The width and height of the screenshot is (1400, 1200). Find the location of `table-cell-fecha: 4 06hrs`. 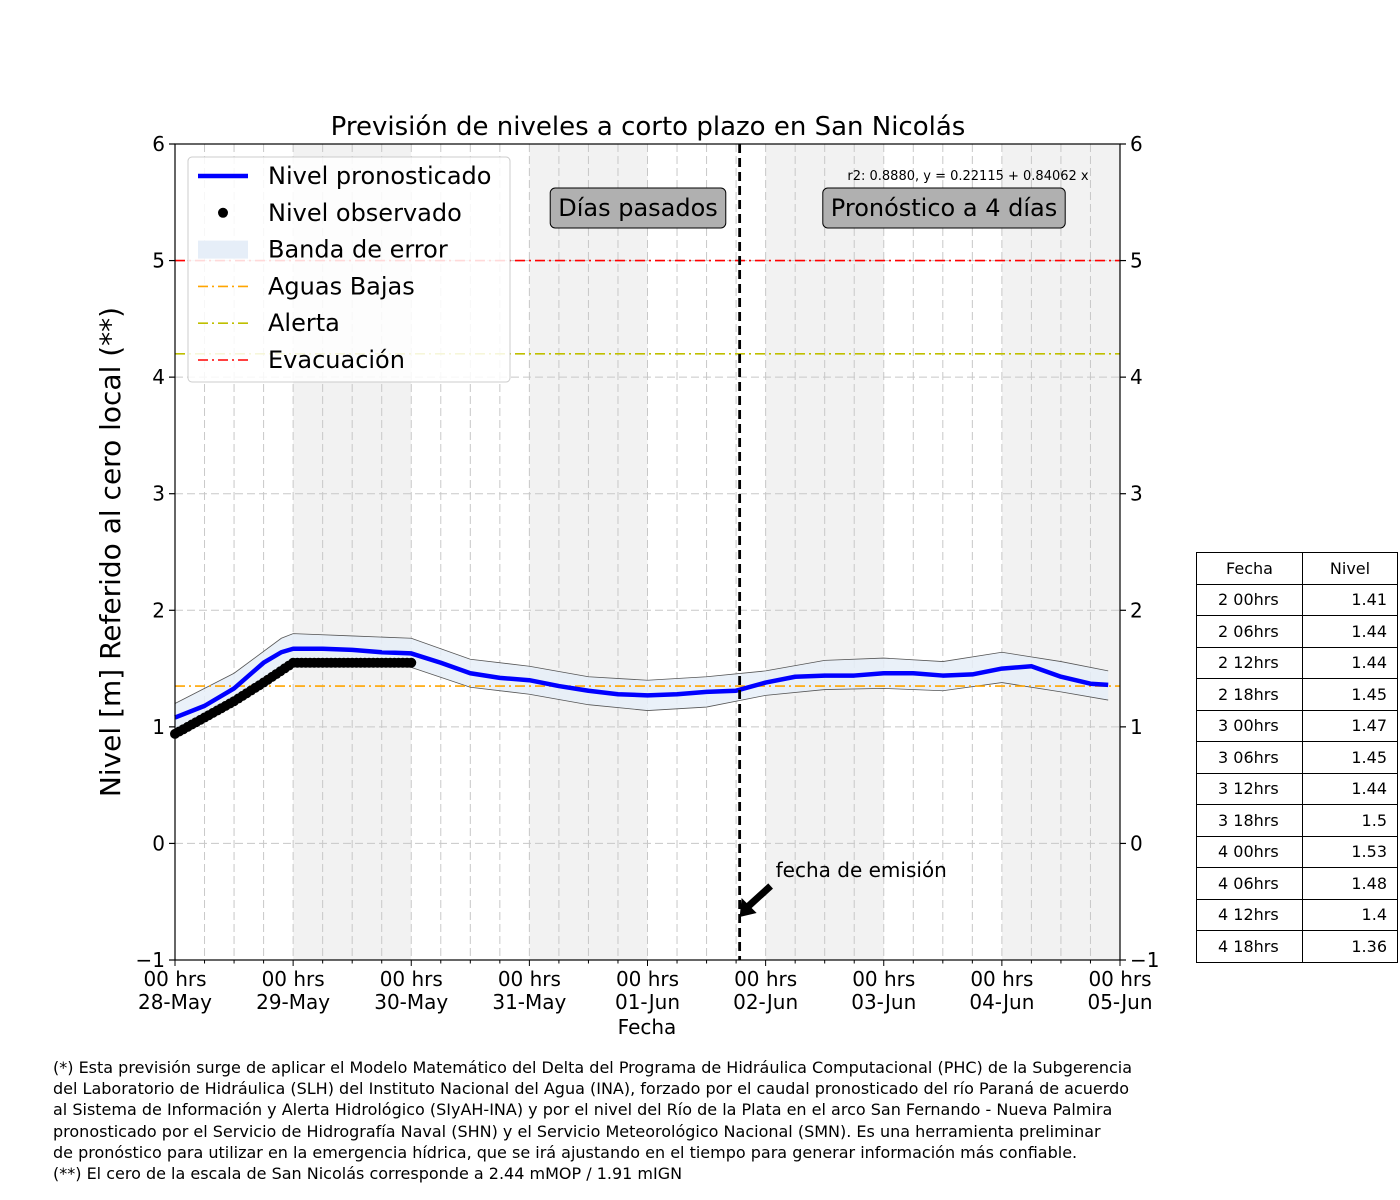

table-cell-fecha: 4 06hrs is located at coordinates (1249, 883).